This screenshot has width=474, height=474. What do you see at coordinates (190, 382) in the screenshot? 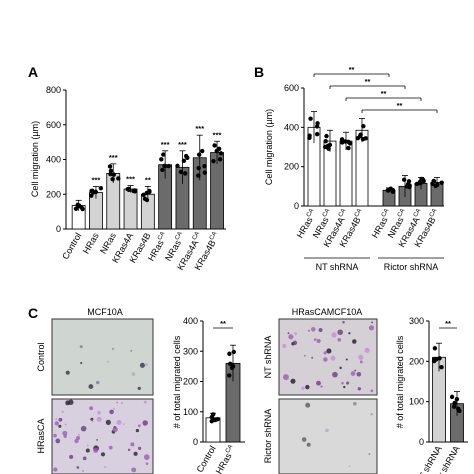
I see `panel-c-left-ytick-label: 200` at bounding box center [190, 382].